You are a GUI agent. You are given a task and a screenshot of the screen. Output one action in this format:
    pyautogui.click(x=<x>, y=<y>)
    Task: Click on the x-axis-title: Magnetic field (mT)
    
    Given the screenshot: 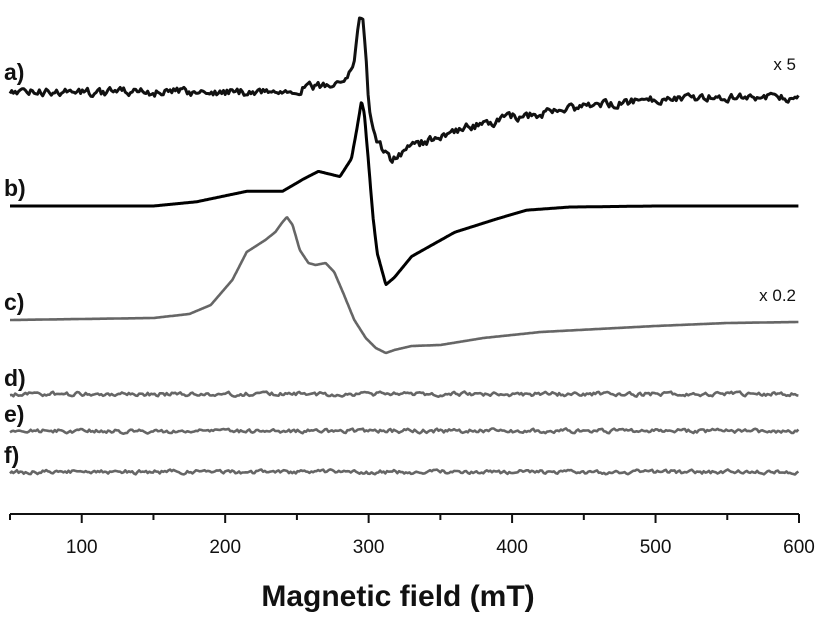 What is the action you would take?
    pyautogui.click(x=397, y=596)
    